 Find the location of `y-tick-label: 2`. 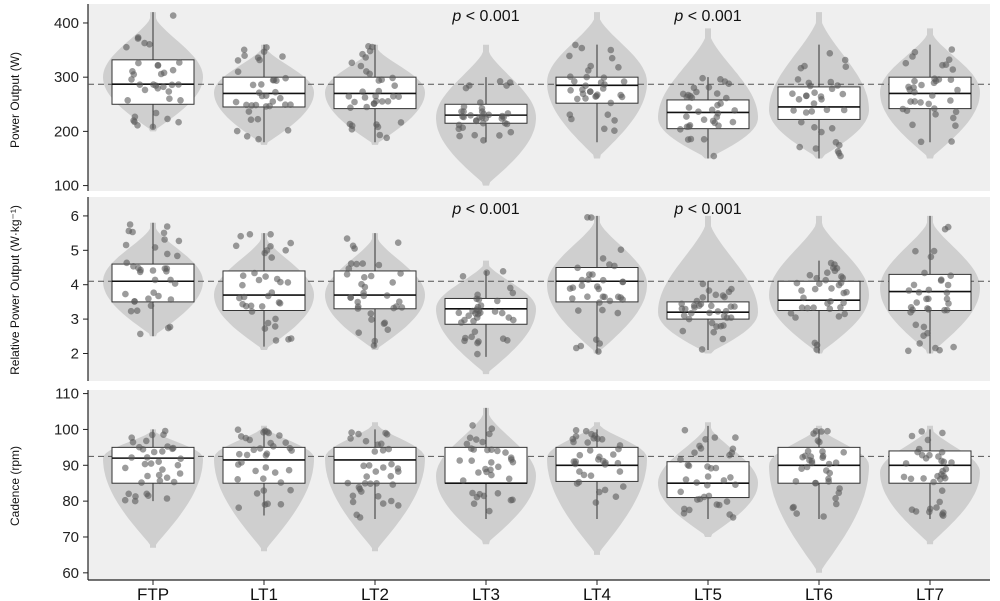

y-tick-label: 2 is located at coordinates (75, 353).